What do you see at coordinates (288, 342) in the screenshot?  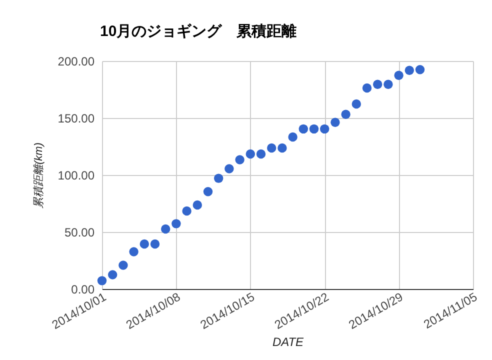 I see `x-axis-title: DATE` at bounding box center [288, 342].